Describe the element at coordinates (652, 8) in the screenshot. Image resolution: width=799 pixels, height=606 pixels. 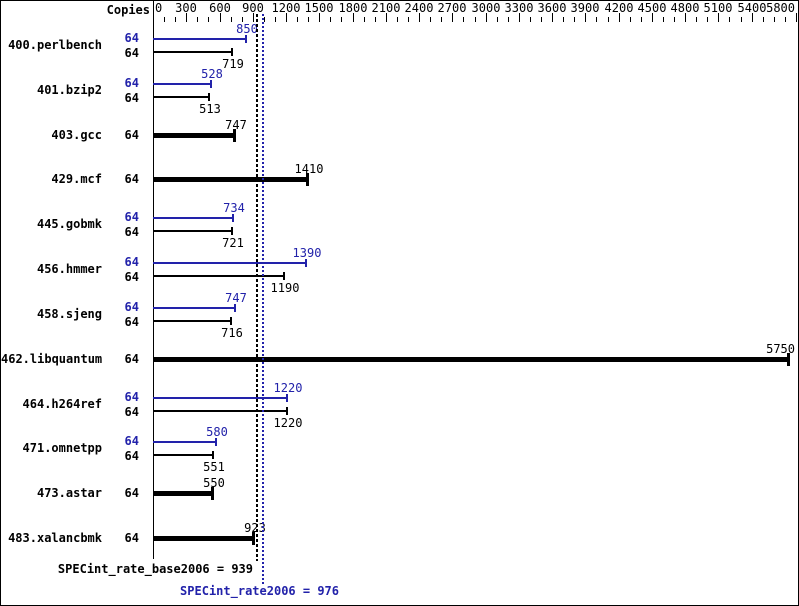
I see `axis-tick-label: 4500` at that location.